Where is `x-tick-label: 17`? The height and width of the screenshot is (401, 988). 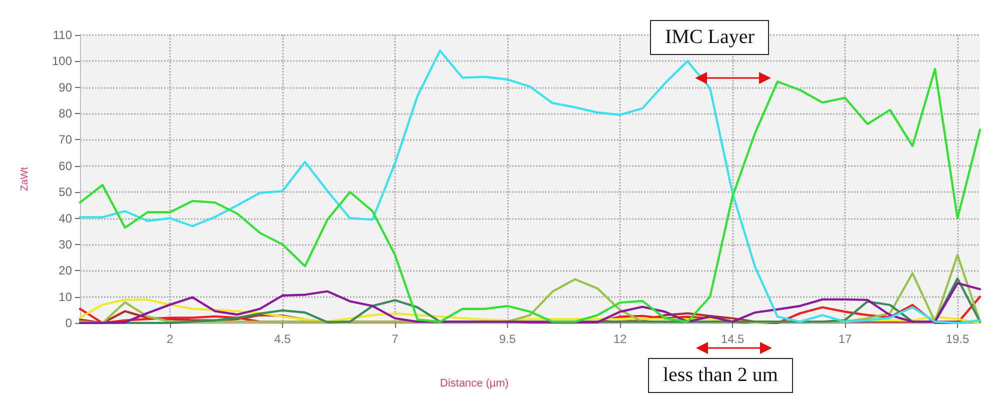
x-tick-label: 17 is located at coordinates (845, 339).